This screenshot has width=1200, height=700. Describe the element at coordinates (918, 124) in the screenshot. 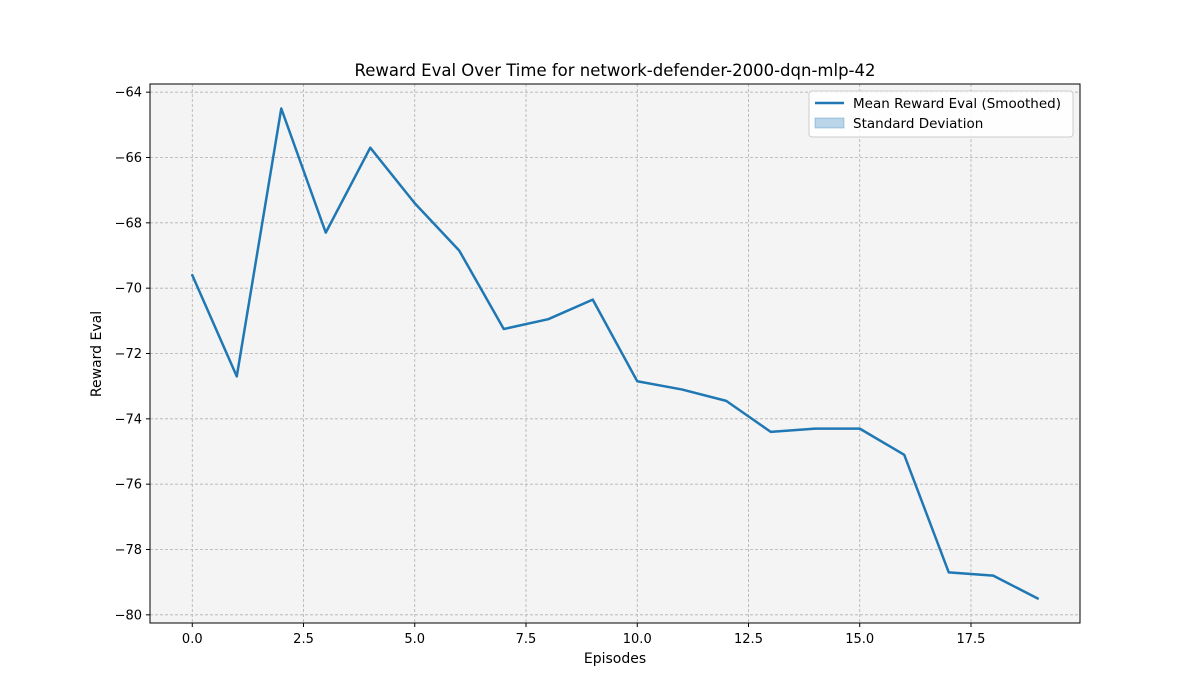

I see `legend-label-std: Standard Deviation` at that location.